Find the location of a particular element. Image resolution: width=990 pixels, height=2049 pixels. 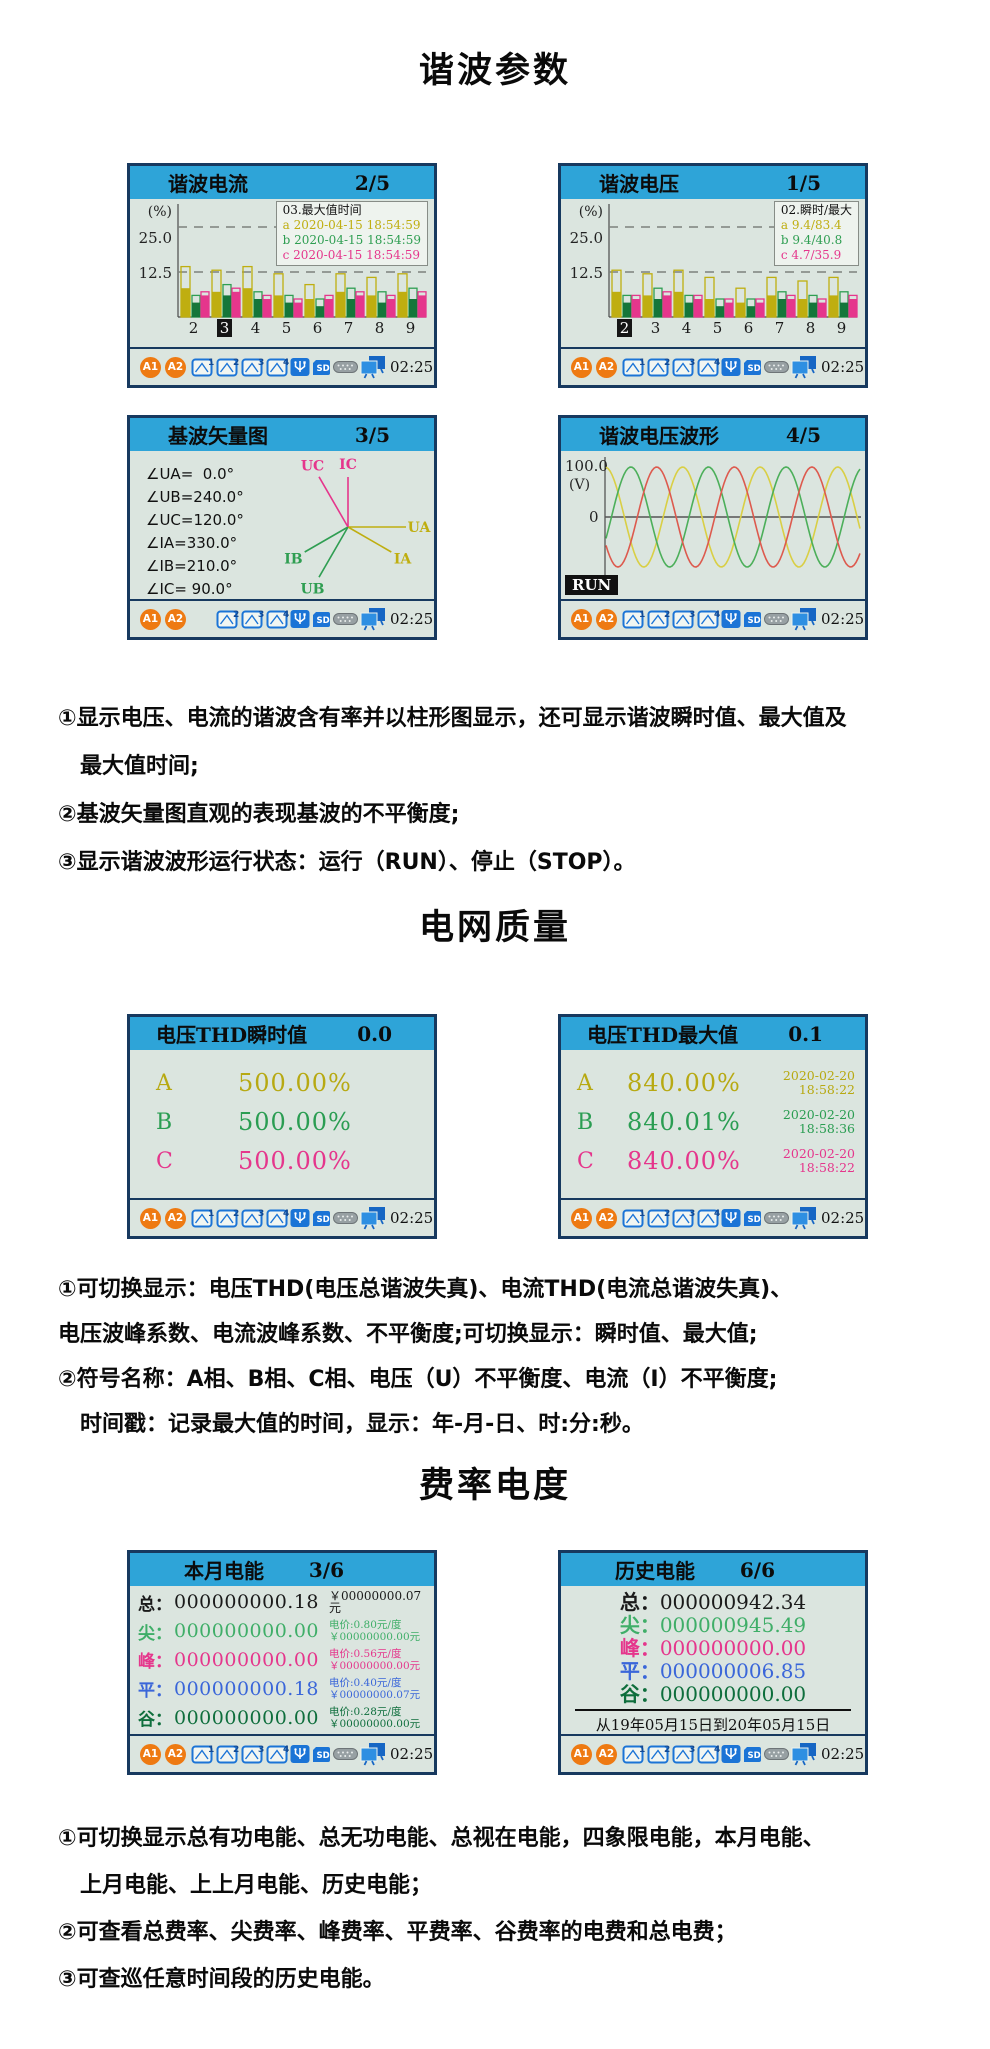

x-label: 5 is located at coordinates (286, 328).